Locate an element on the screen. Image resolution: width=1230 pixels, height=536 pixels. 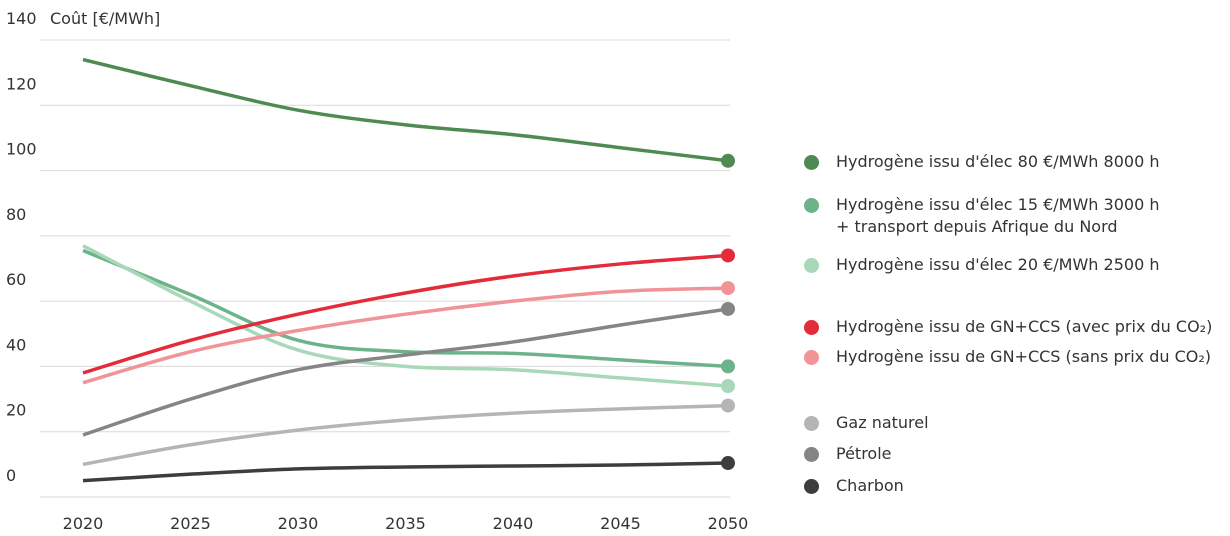
y-tick-label: 100 is located at coordinates (21, 149).